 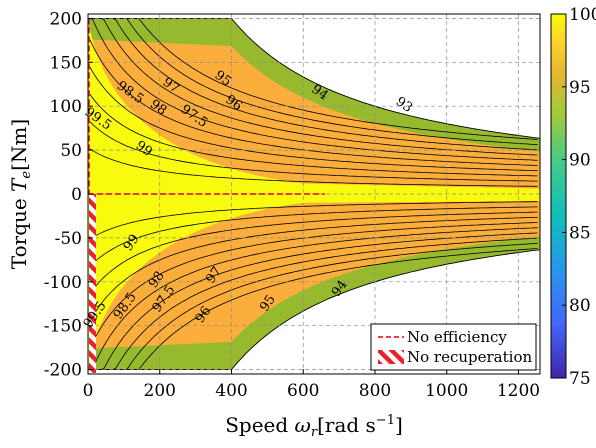 What do you see at coordinates (303, 391) in the screenshot?
I see `x-tick-label-600: 600` at bounding box center [303, 391].